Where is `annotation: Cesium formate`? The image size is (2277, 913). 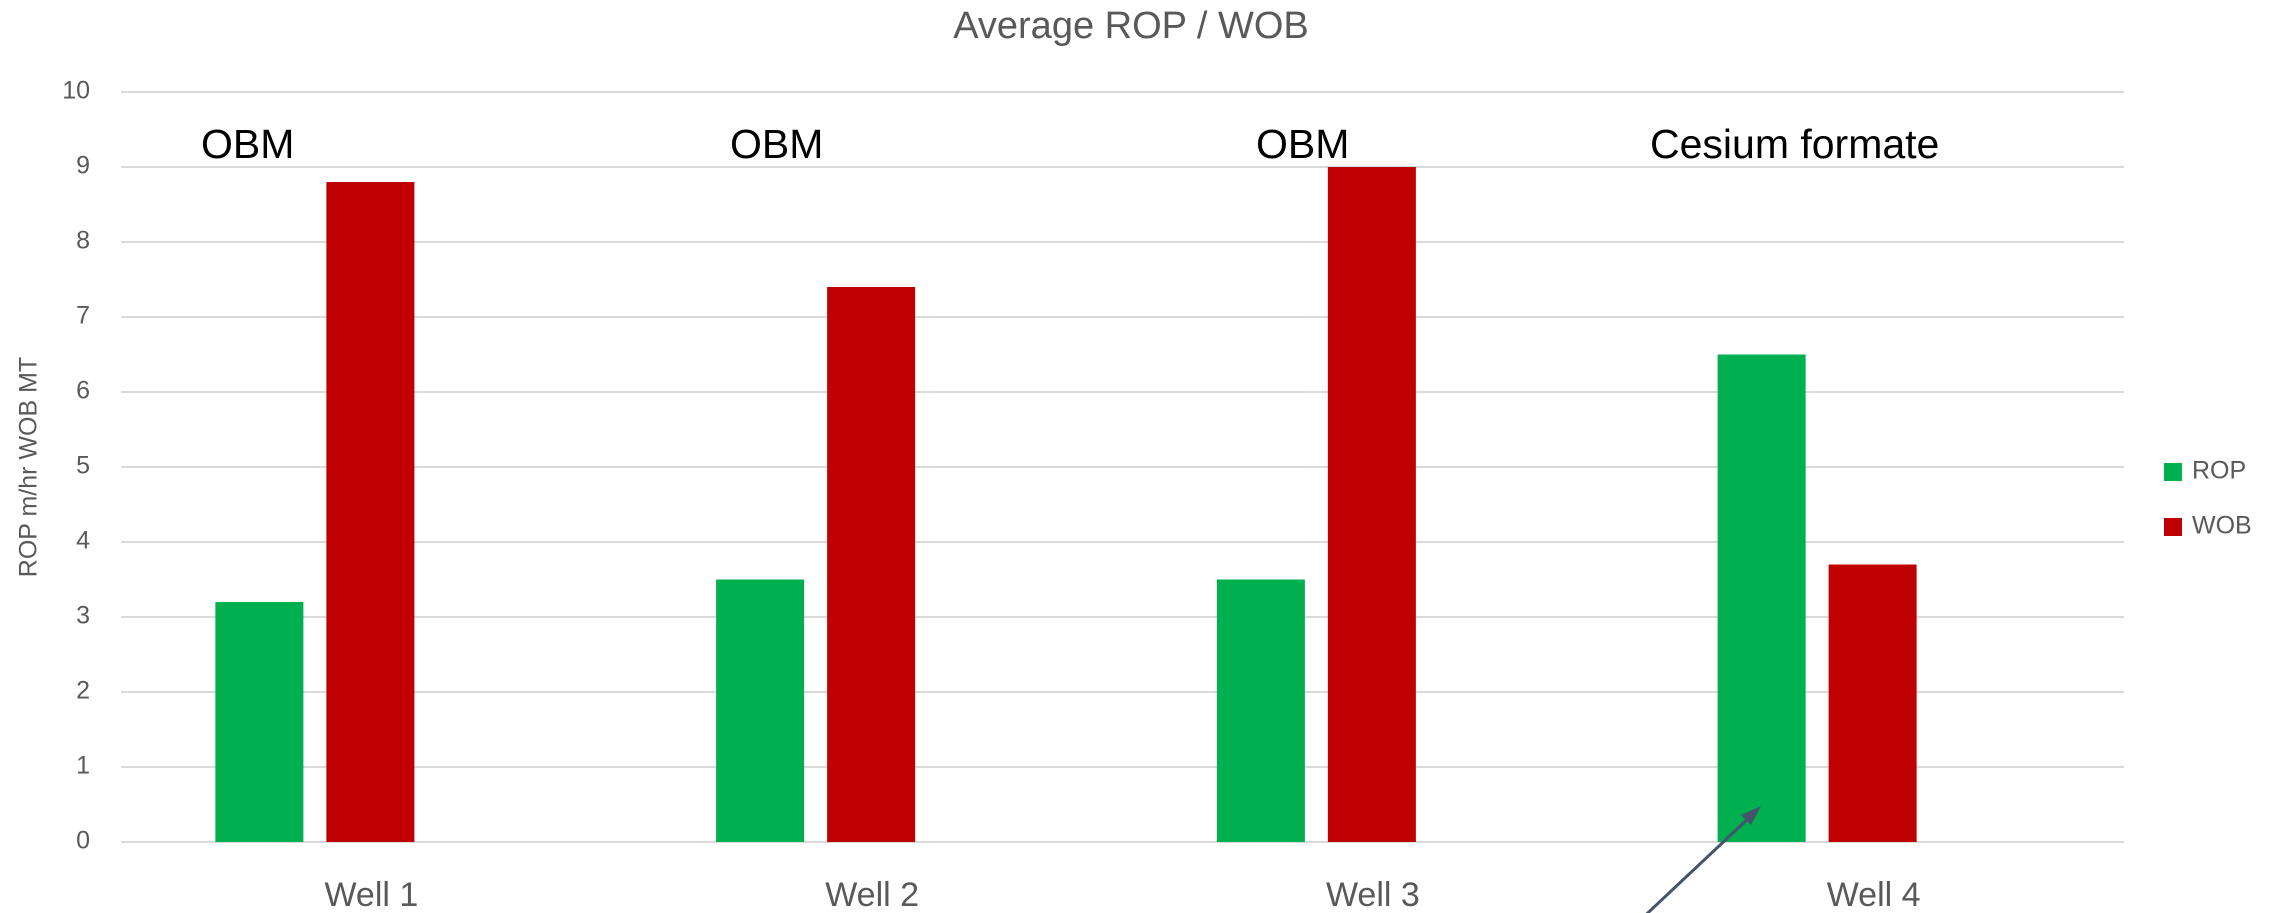
annotation: Cesium formate is located at coordinates (1794, 144).